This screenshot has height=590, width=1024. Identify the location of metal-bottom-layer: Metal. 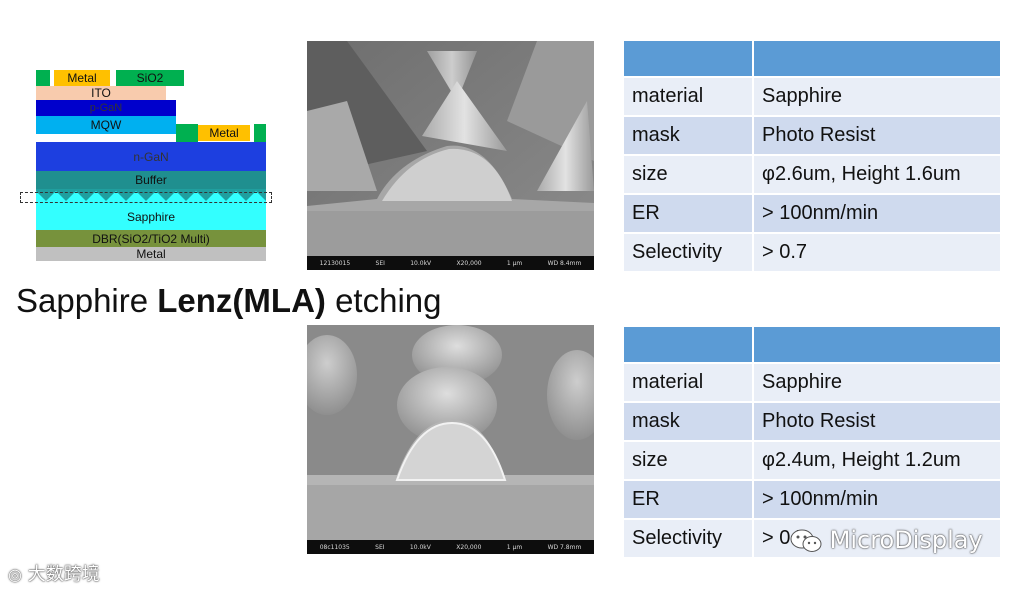
(151, 254).